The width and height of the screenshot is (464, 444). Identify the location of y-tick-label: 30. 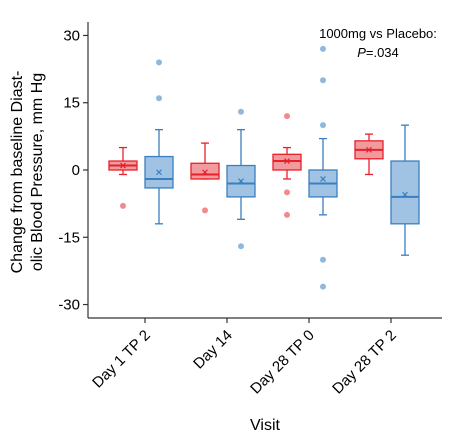
(71, 35).